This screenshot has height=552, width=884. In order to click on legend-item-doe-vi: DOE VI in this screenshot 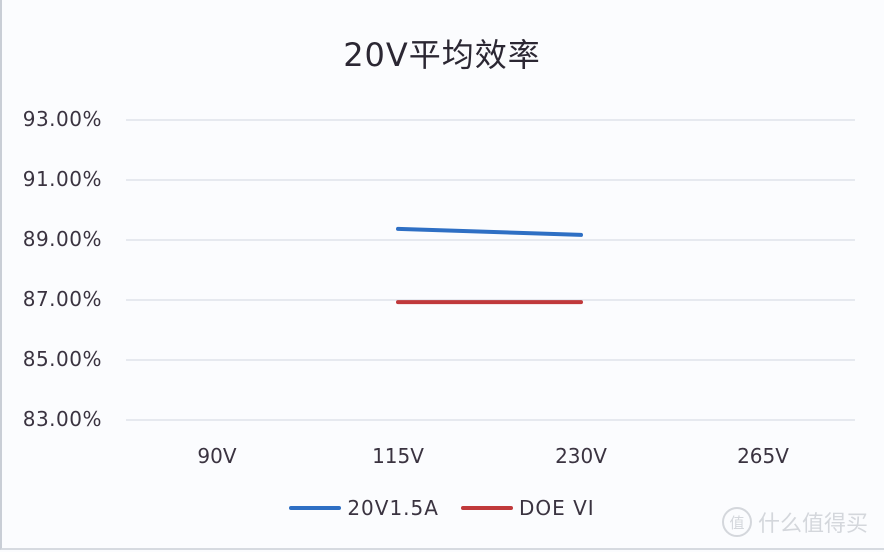, I will do `click(527, 508)`.